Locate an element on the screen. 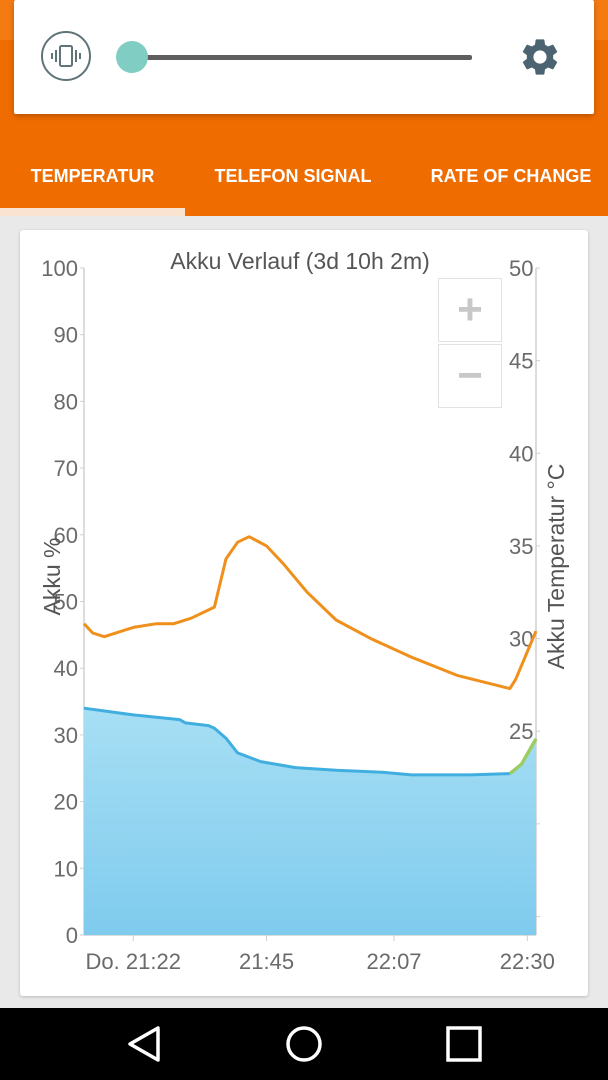 The image size is (608, 1080). y-left-tick-label: 20 is located at coordinates (66, 802).